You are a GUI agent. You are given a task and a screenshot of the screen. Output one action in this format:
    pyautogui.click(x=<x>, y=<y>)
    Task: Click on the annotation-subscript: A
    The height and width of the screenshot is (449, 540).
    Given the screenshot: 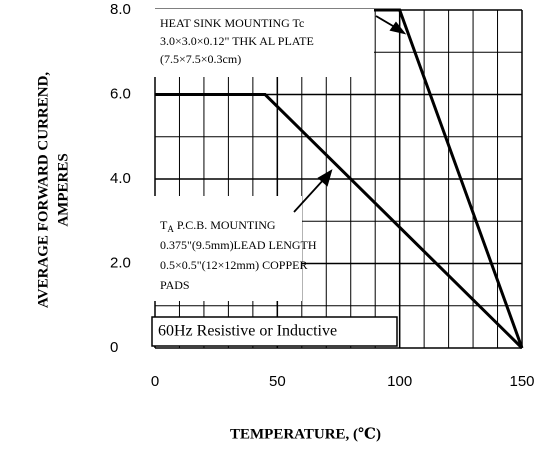 What is the action you would take?
    pyautogui.click(x=170, y=229)
    